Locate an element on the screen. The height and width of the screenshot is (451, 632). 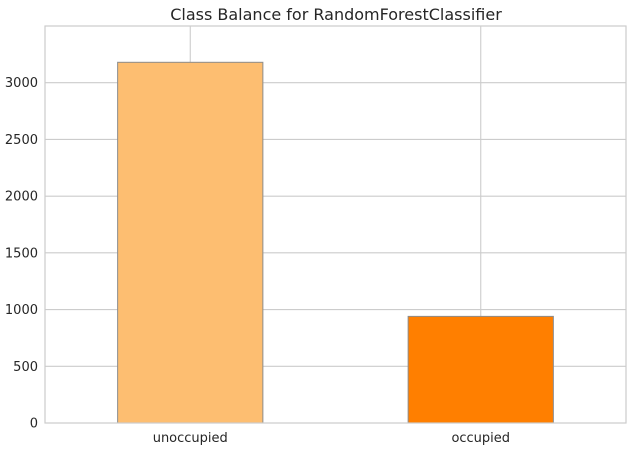
bar-occupied is located at coordinates (480, 369).